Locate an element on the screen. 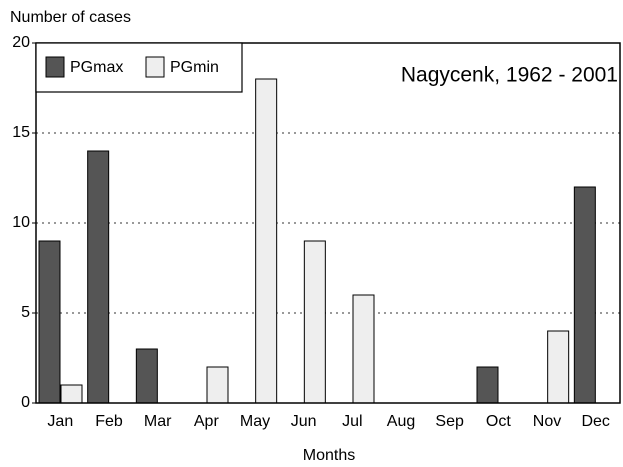 The image size is (623, 467). x-tick-label: Mar is located at coordinates (158, 421).